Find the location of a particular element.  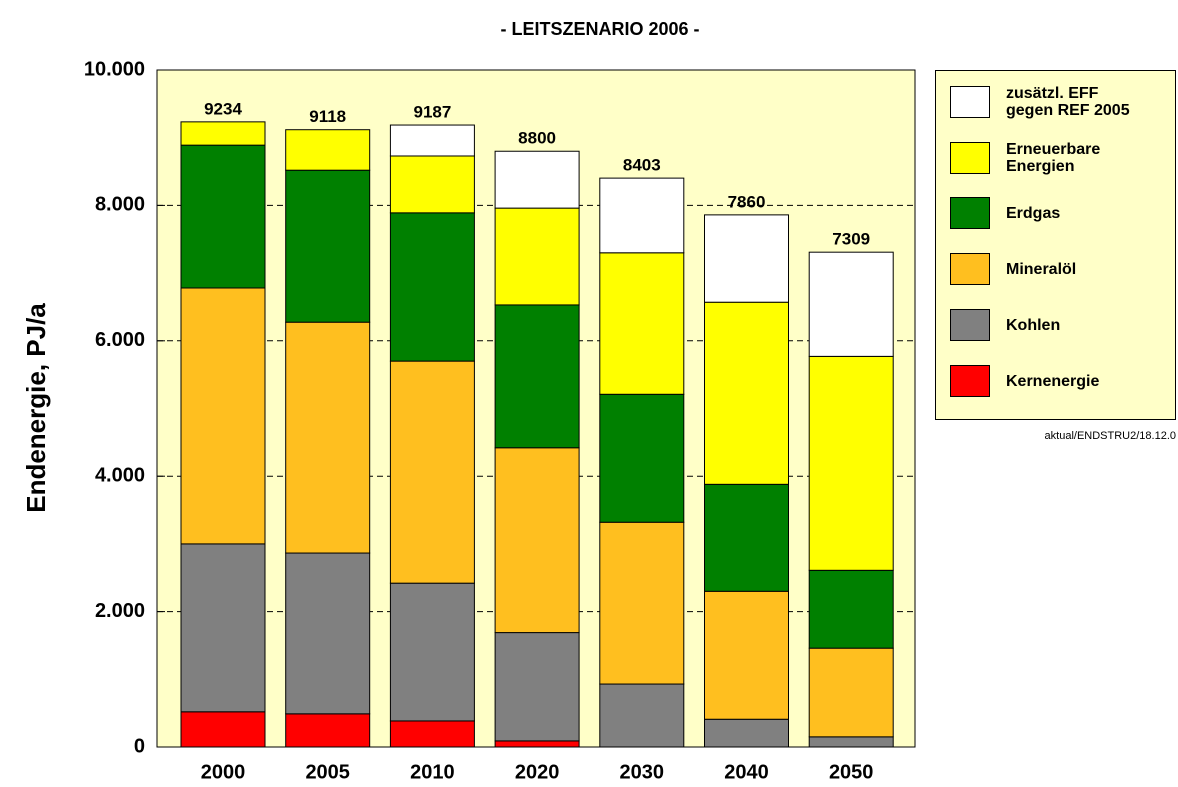

legend-label: Kohlen is located at coordinates (1033, 325).